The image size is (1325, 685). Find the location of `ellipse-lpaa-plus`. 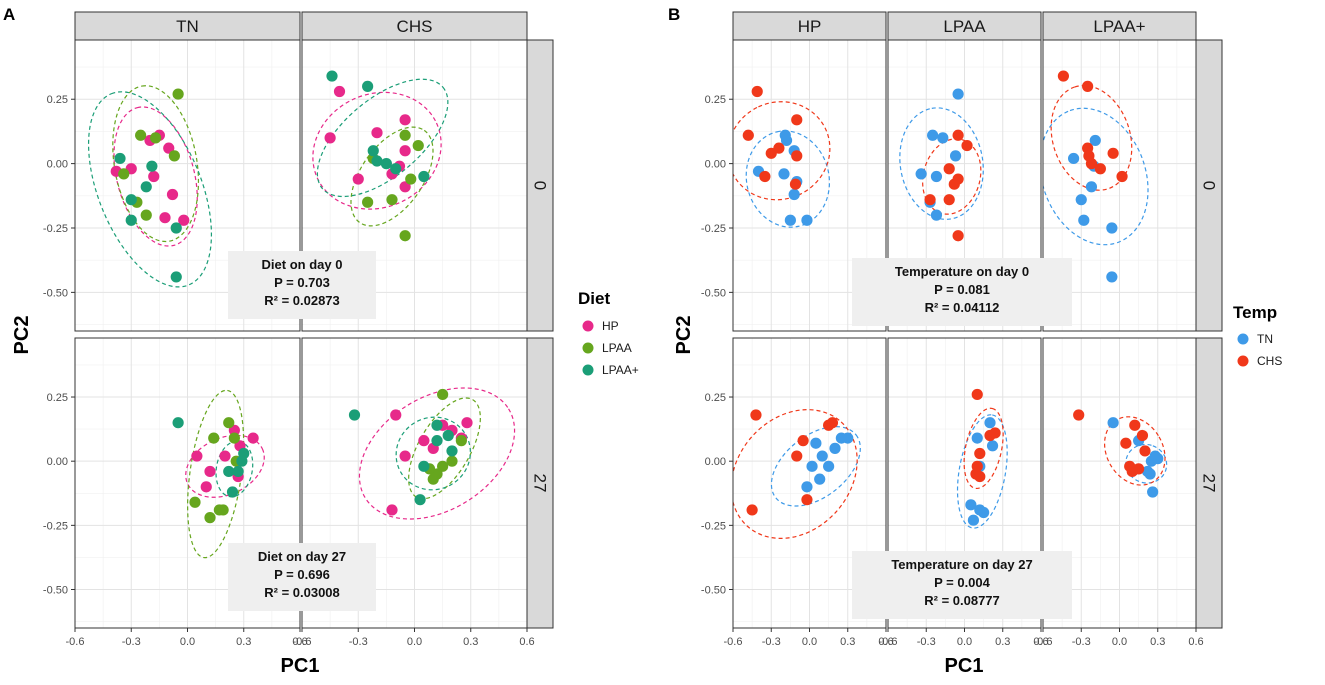

ellipse-lpaa-plus is located at coordinates (150, 189).